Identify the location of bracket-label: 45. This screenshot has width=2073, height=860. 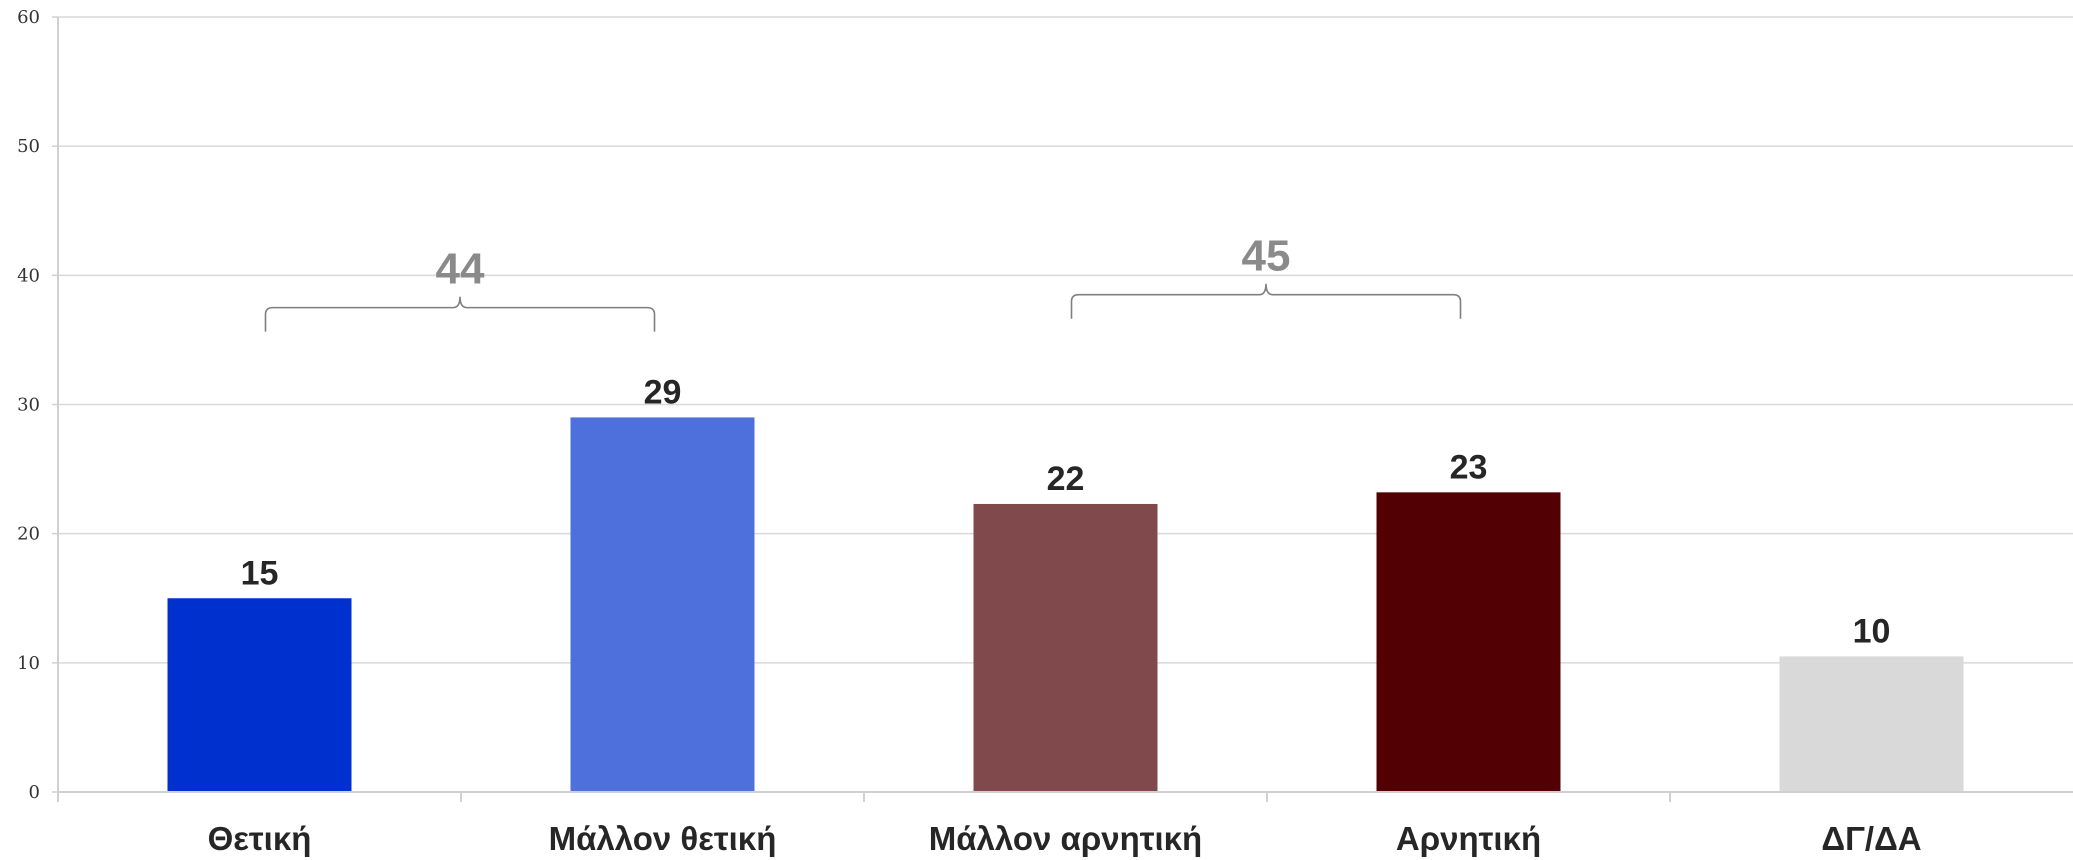
(1266, 256).